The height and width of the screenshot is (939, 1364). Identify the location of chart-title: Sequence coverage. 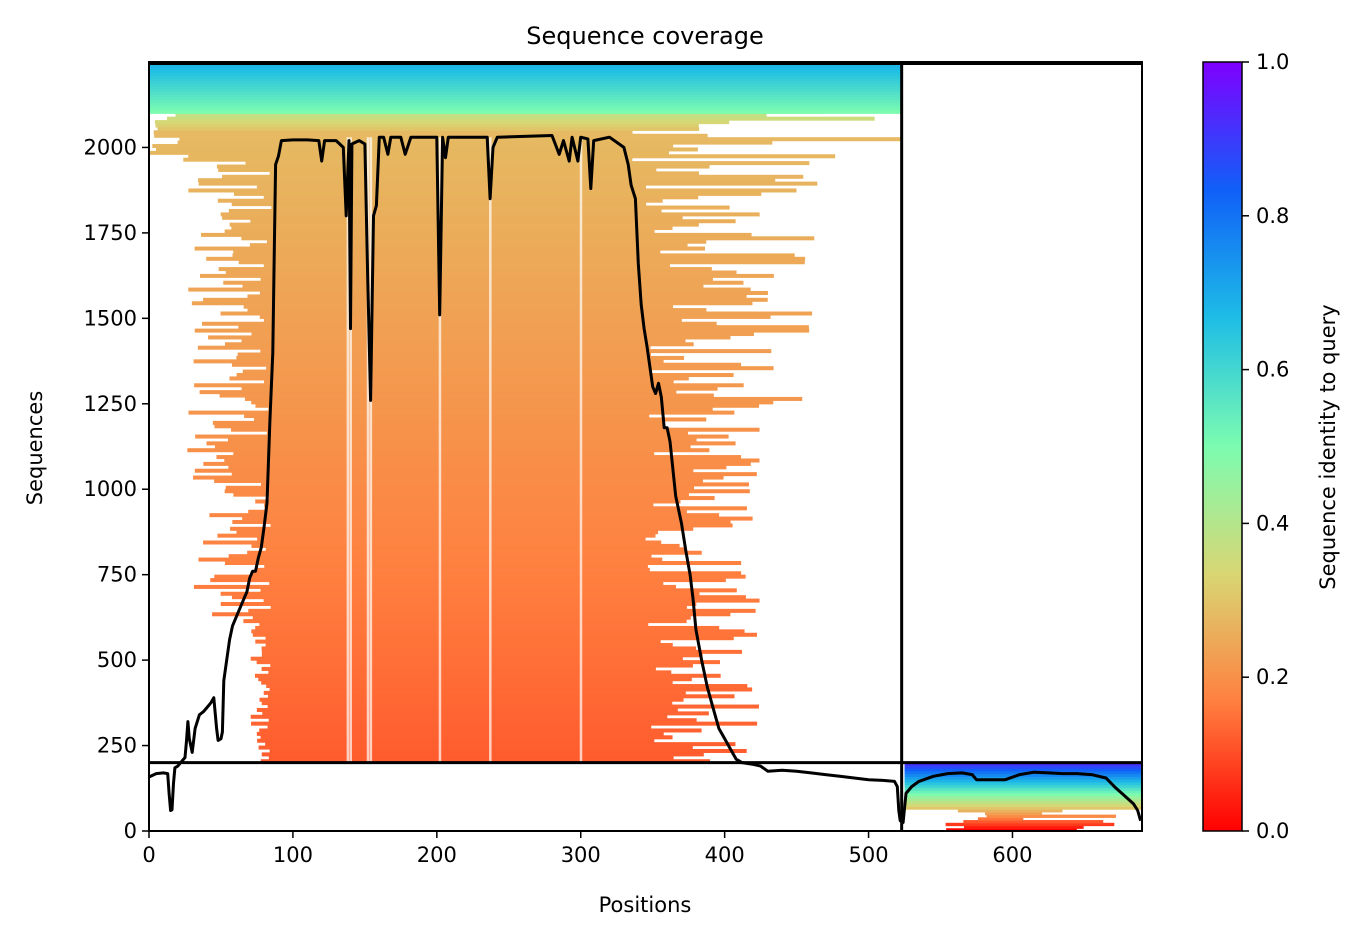
(644, 36).